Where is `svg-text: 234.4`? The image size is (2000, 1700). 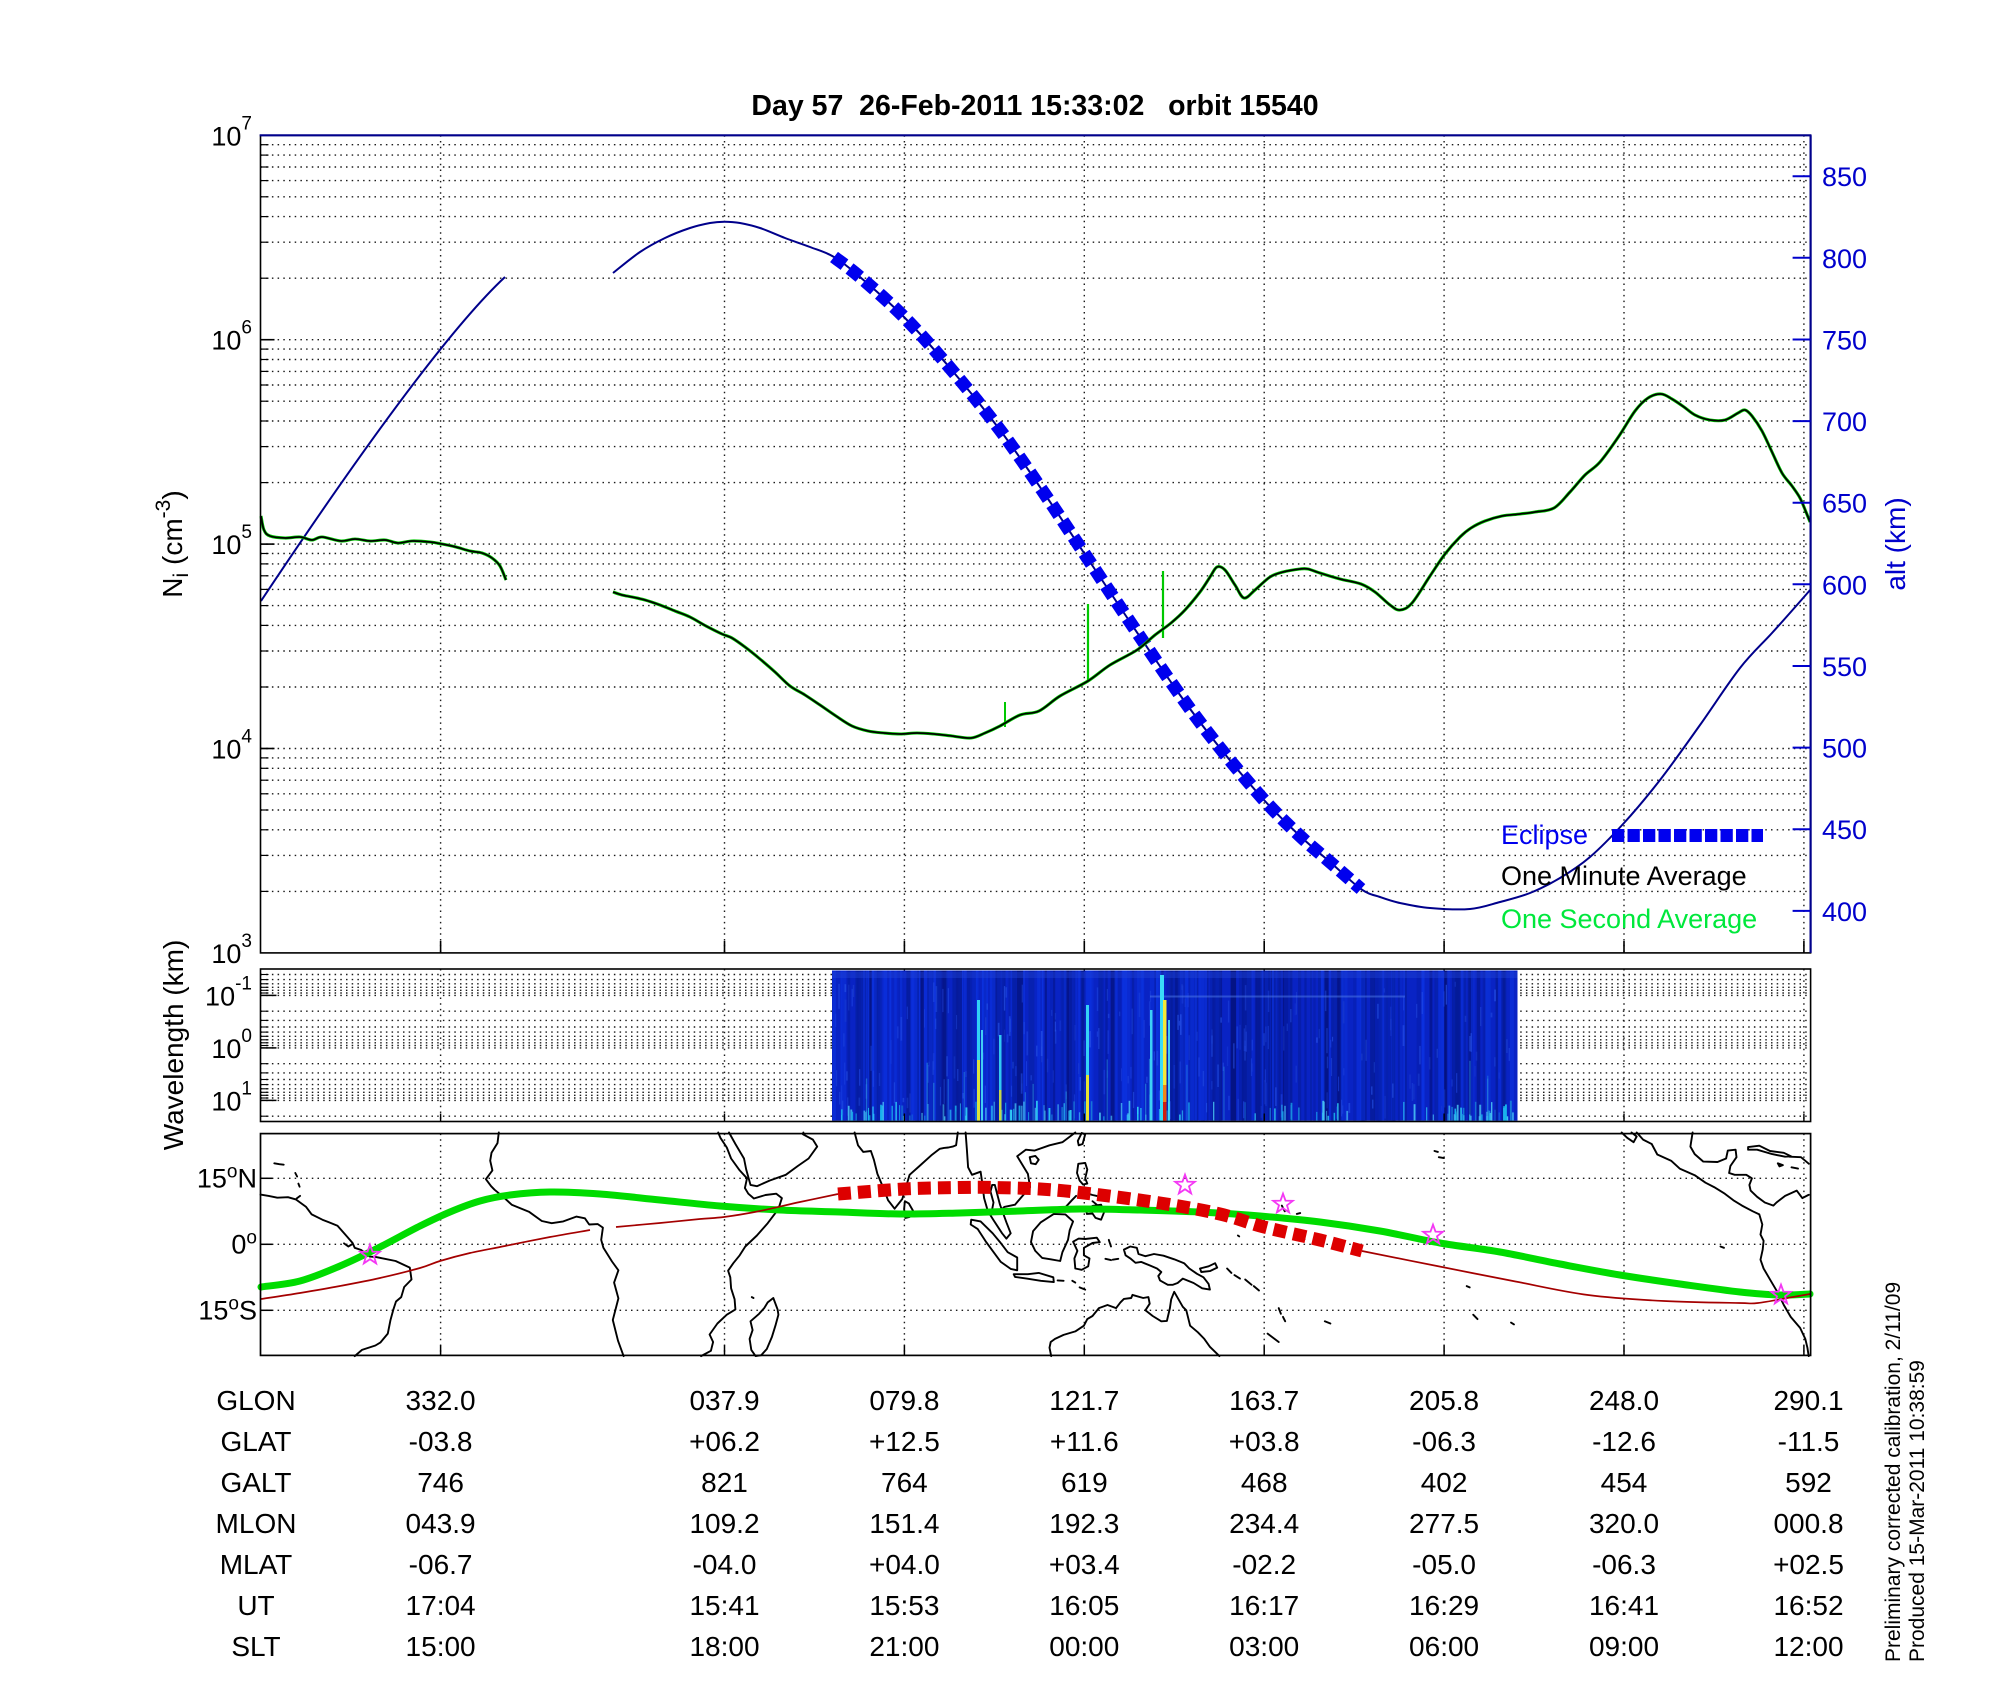 svg-text: 234.4 is located at coordinates (1264, 1523).